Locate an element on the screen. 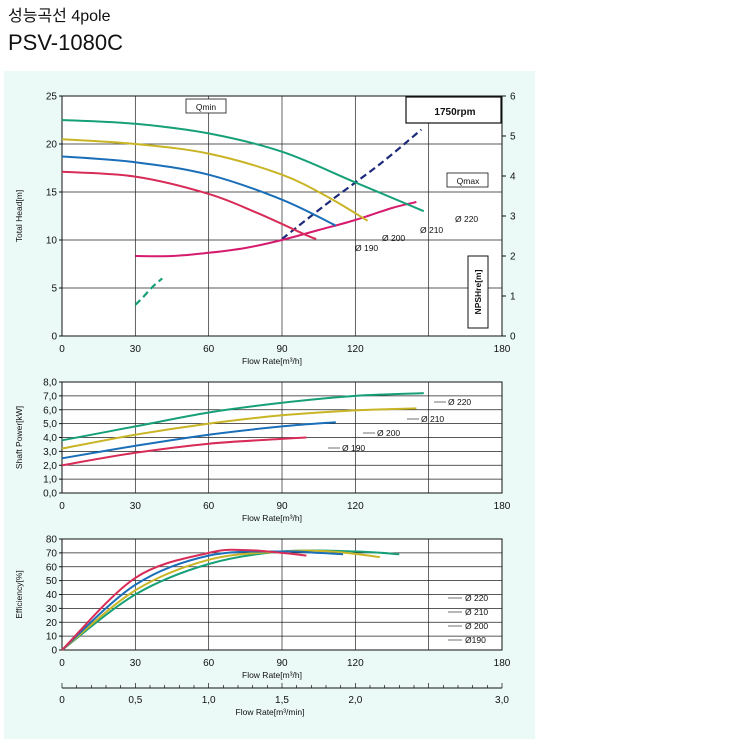 This screenshot has height=741, width=746. npshre-label-box is located at coordinates (478, 292).